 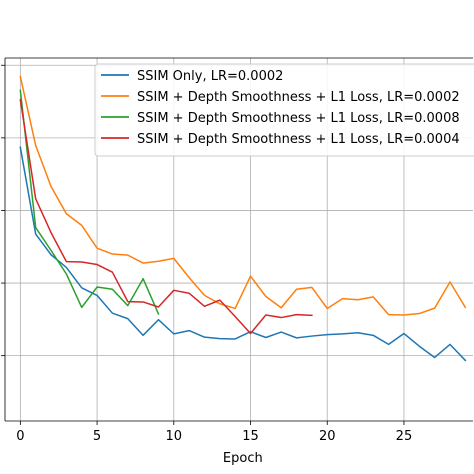 I want to click on x-tick-label: 10, so click(x=174, y=436).